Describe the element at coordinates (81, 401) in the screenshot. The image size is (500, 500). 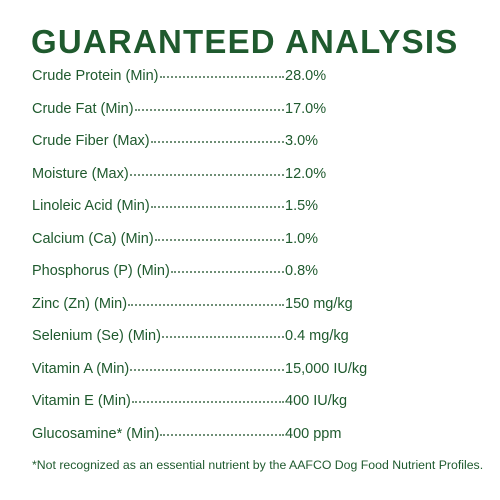
I see `nutrient-label: Vitamin E (Min)` at that location.